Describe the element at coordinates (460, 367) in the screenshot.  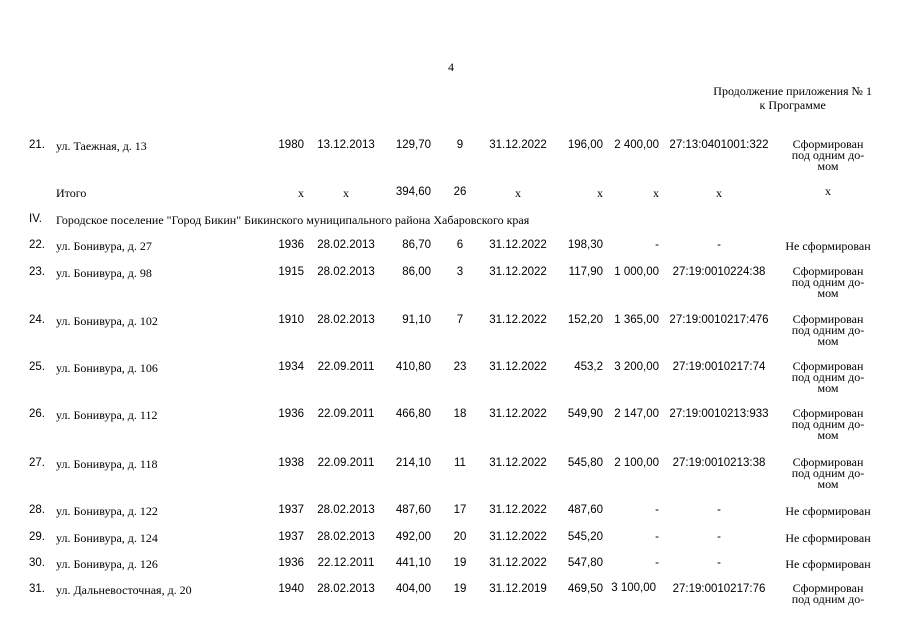
I see `row-residents: 23` at that location.